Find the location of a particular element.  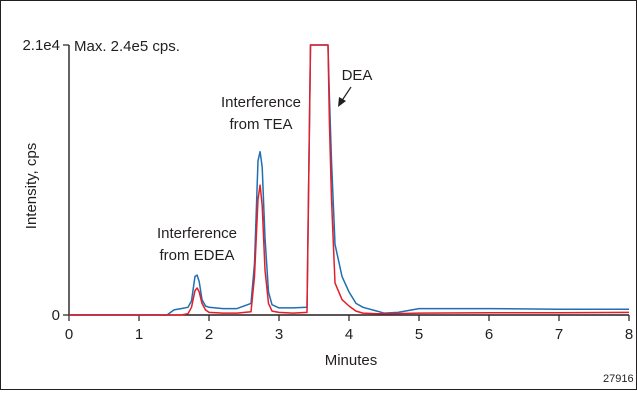

y-max-note: Max. 2.4e5 cps. is located at coordinates (127, 46).